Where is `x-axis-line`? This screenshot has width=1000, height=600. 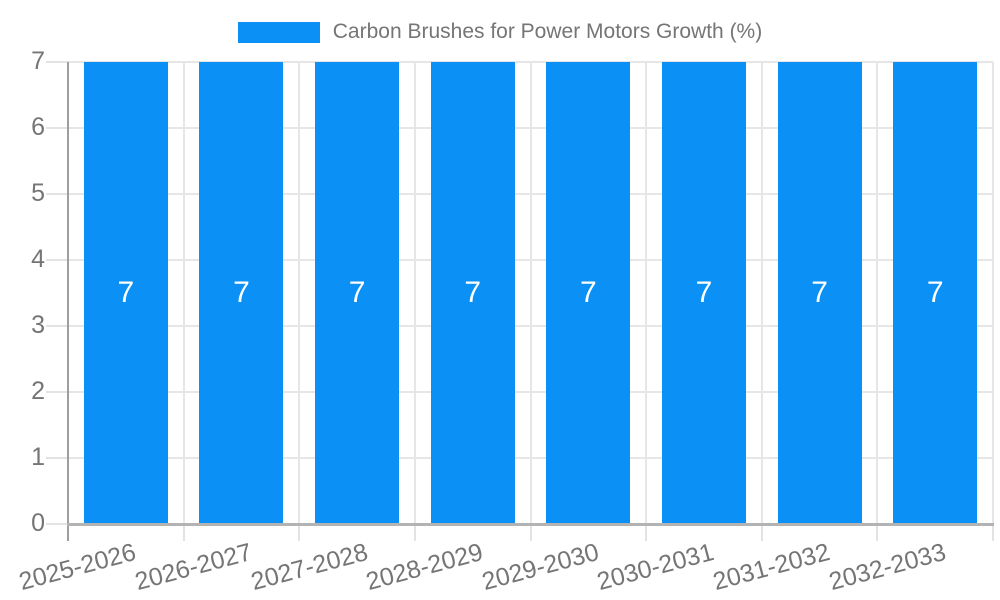
x-axis-line is located at coordinates (530, 524).